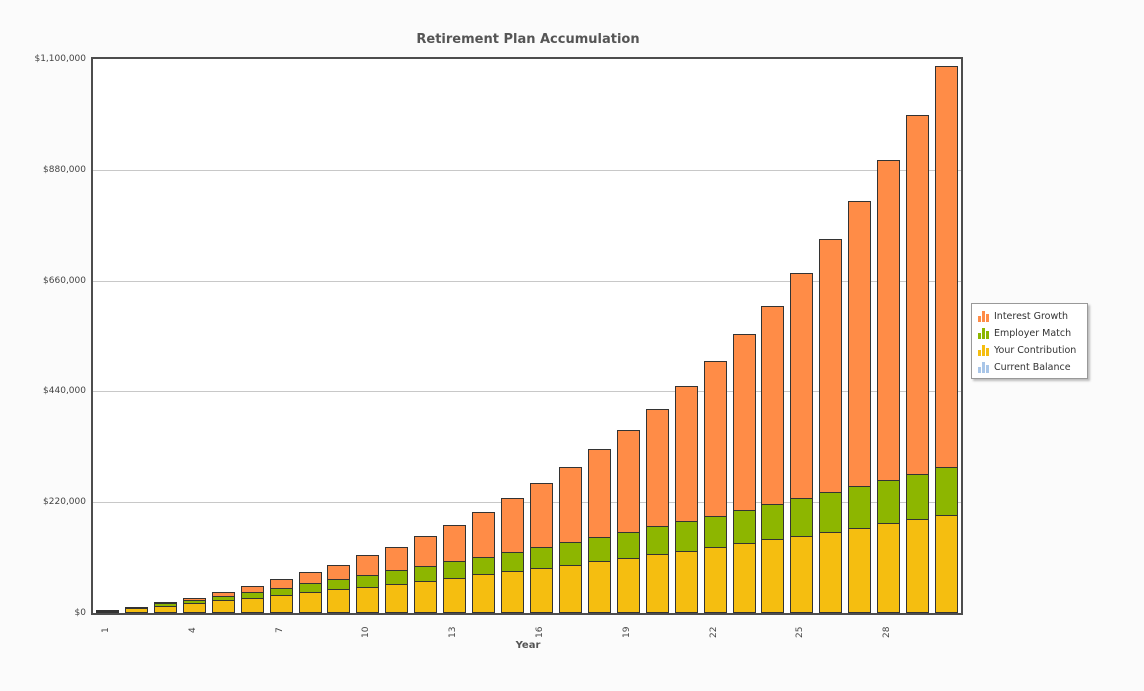  Describe the element at coordinates (1032, 350) in the screenshot. I see `legend-item-your-contribution: Your Contribution` at that location.